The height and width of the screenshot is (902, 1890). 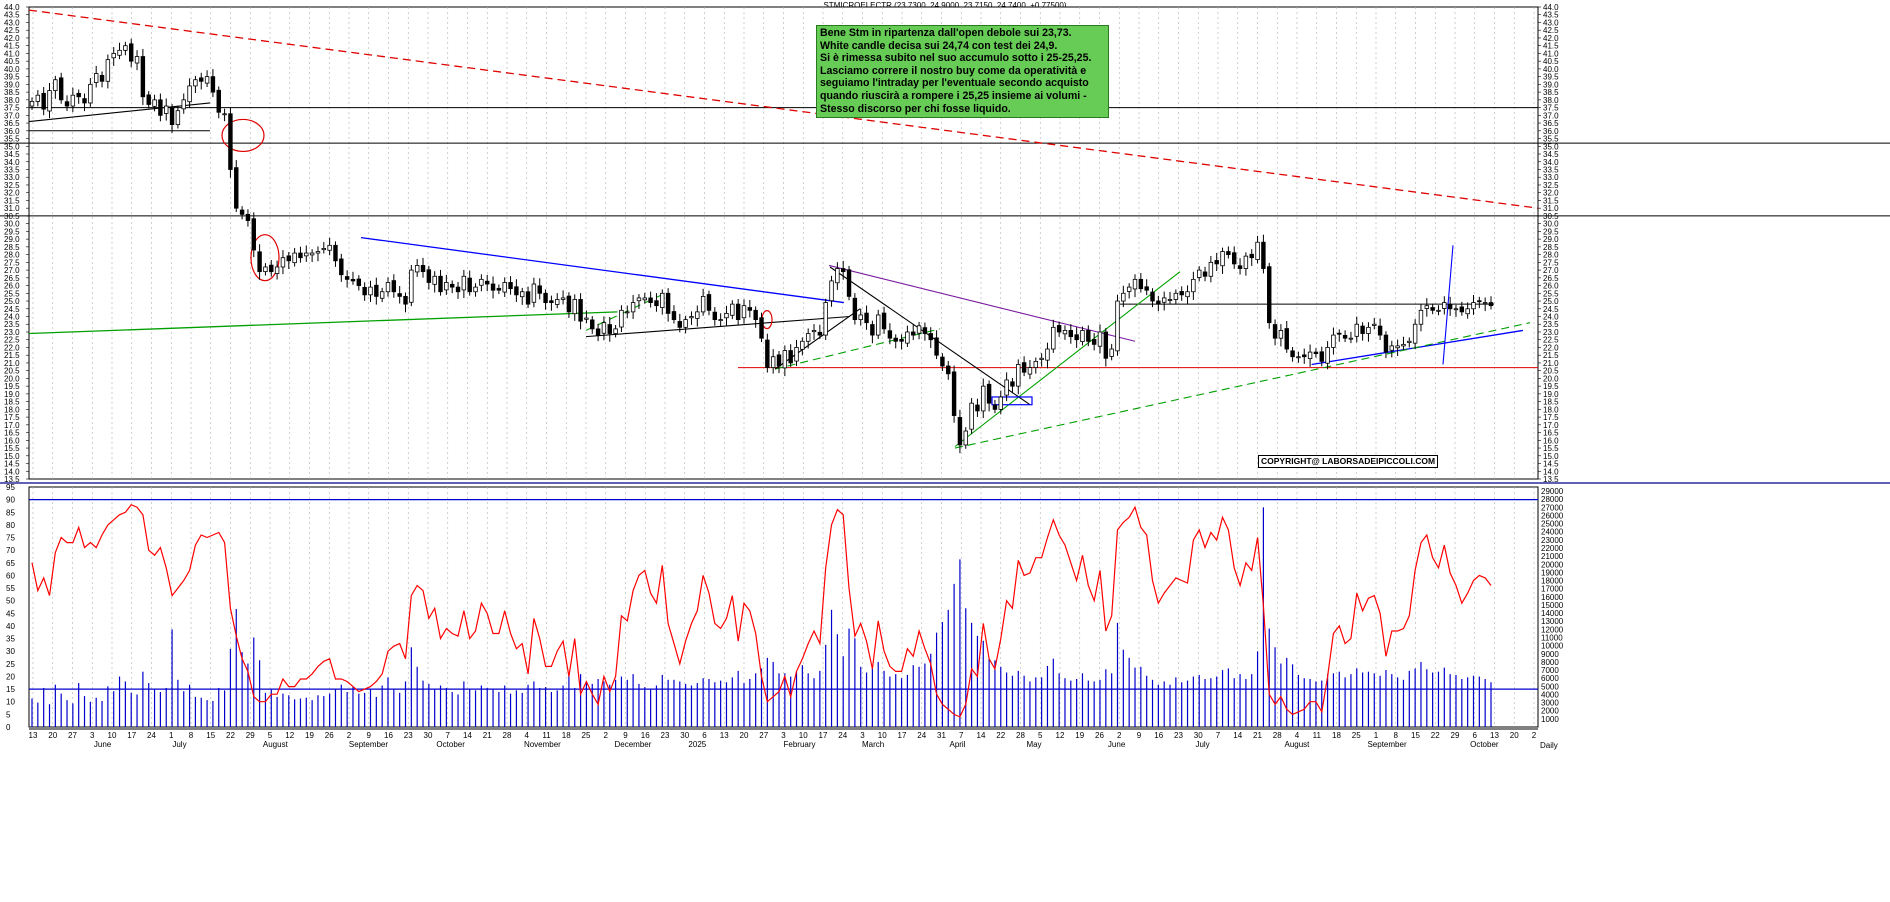 I want to click on x-tick-label: 10, so click(x=112, y=735).